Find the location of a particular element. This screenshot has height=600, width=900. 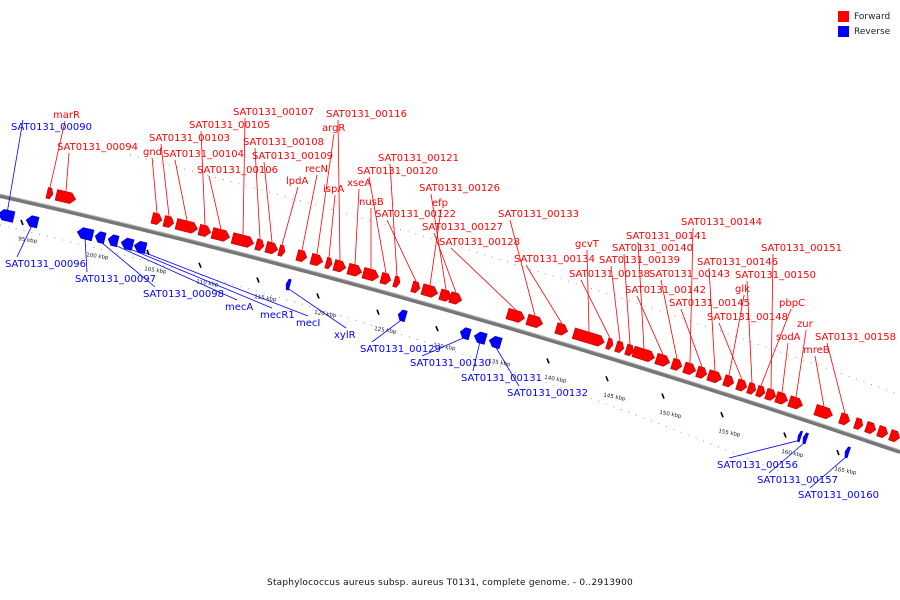

forward-gene-label: SAT0131_00150 is located at coordinates (775, 275).